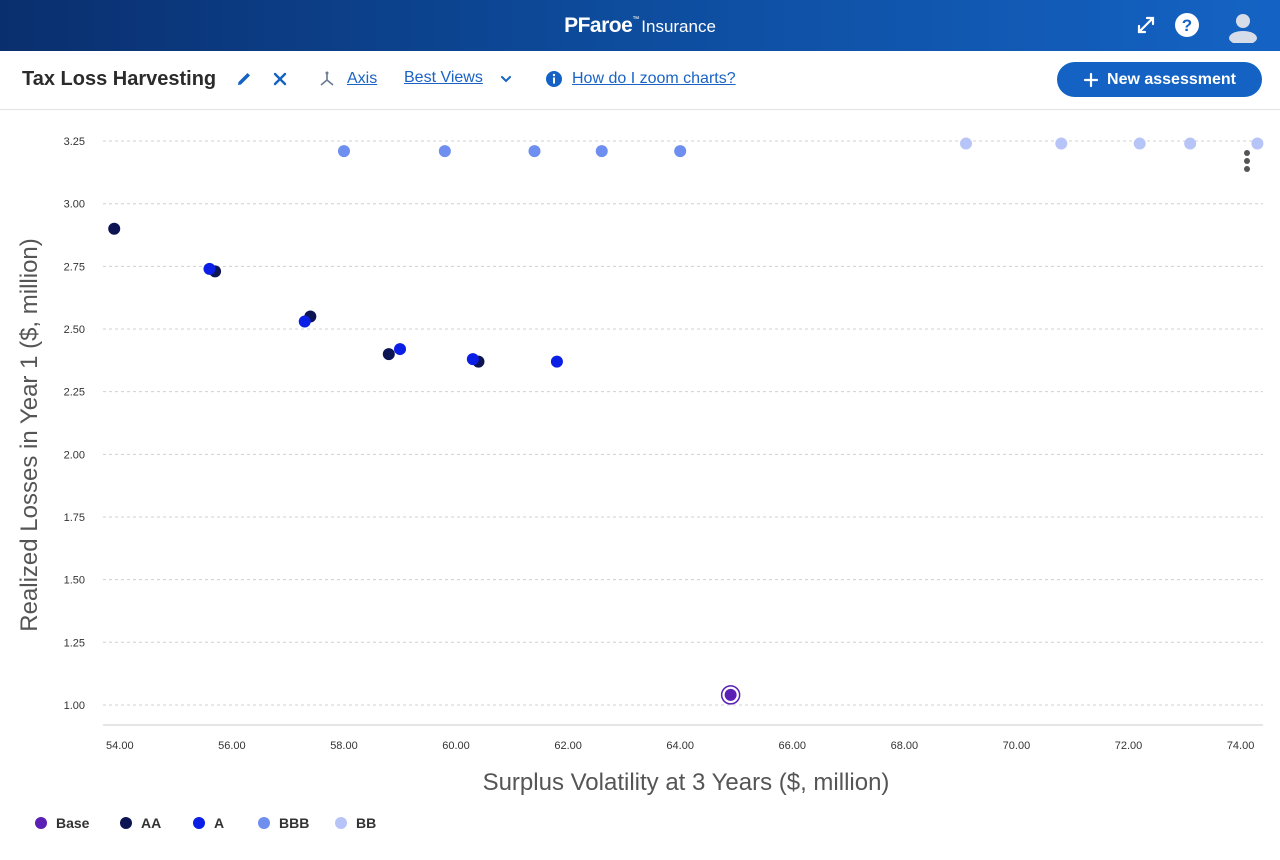 The image size is (1280, 860). Describe the element at coordinates (74, 518) in the screenshot. I see `y-tick-label: 1.75` at that location.